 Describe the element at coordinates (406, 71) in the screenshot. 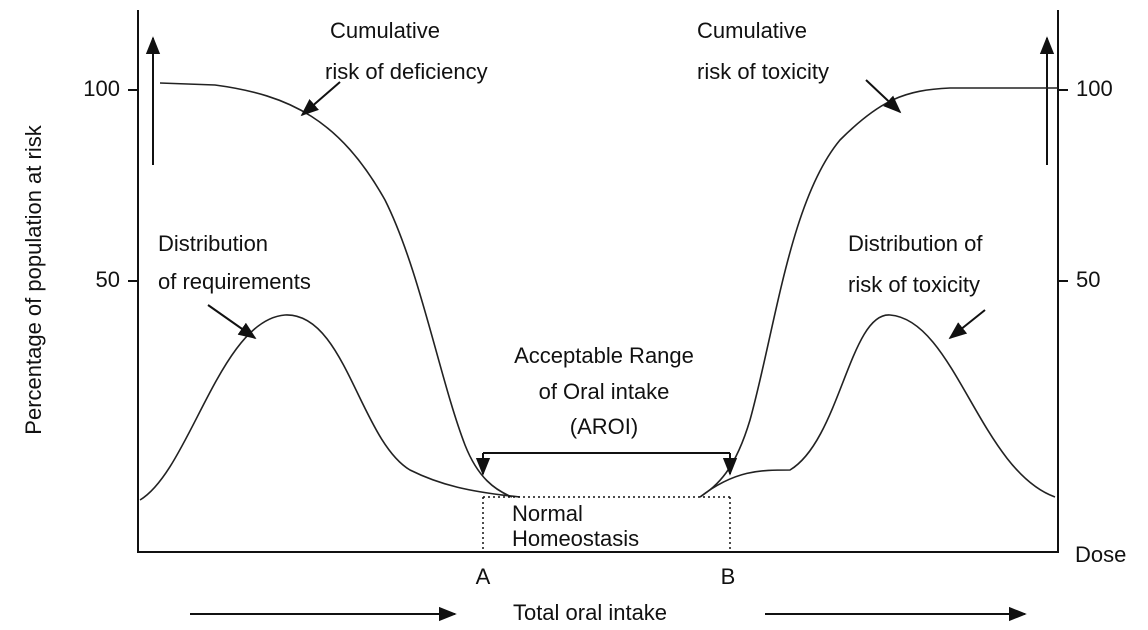

I see `annotation: risk of deficiency` at that location.